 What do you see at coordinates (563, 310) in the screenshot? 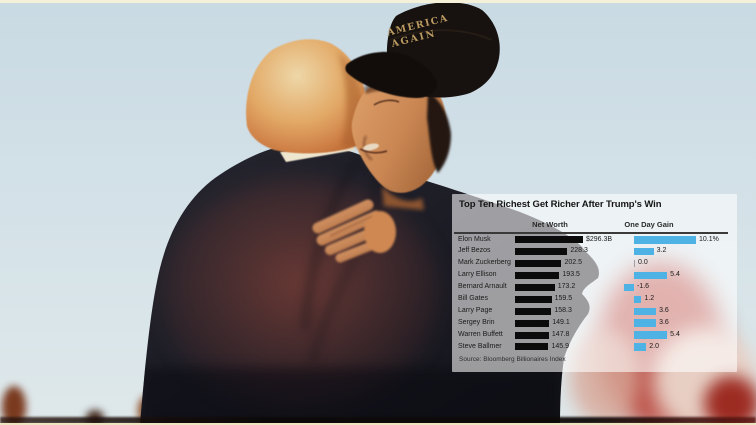
I see `net-worth-value: 158.3` at bounding box center [563, 310].